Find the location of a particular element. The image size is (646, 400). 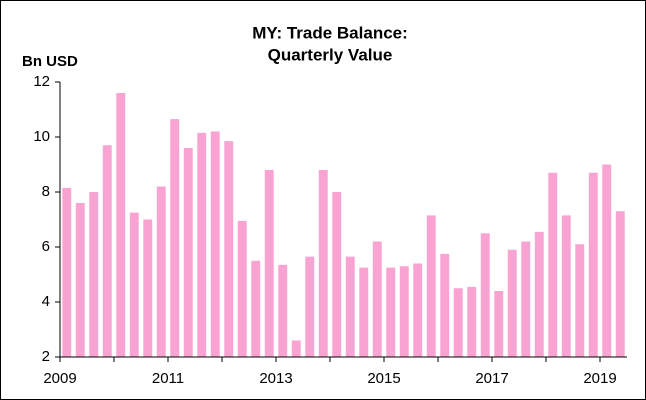

chart-title: Quarterly Value is located at coordinates (330, 54).